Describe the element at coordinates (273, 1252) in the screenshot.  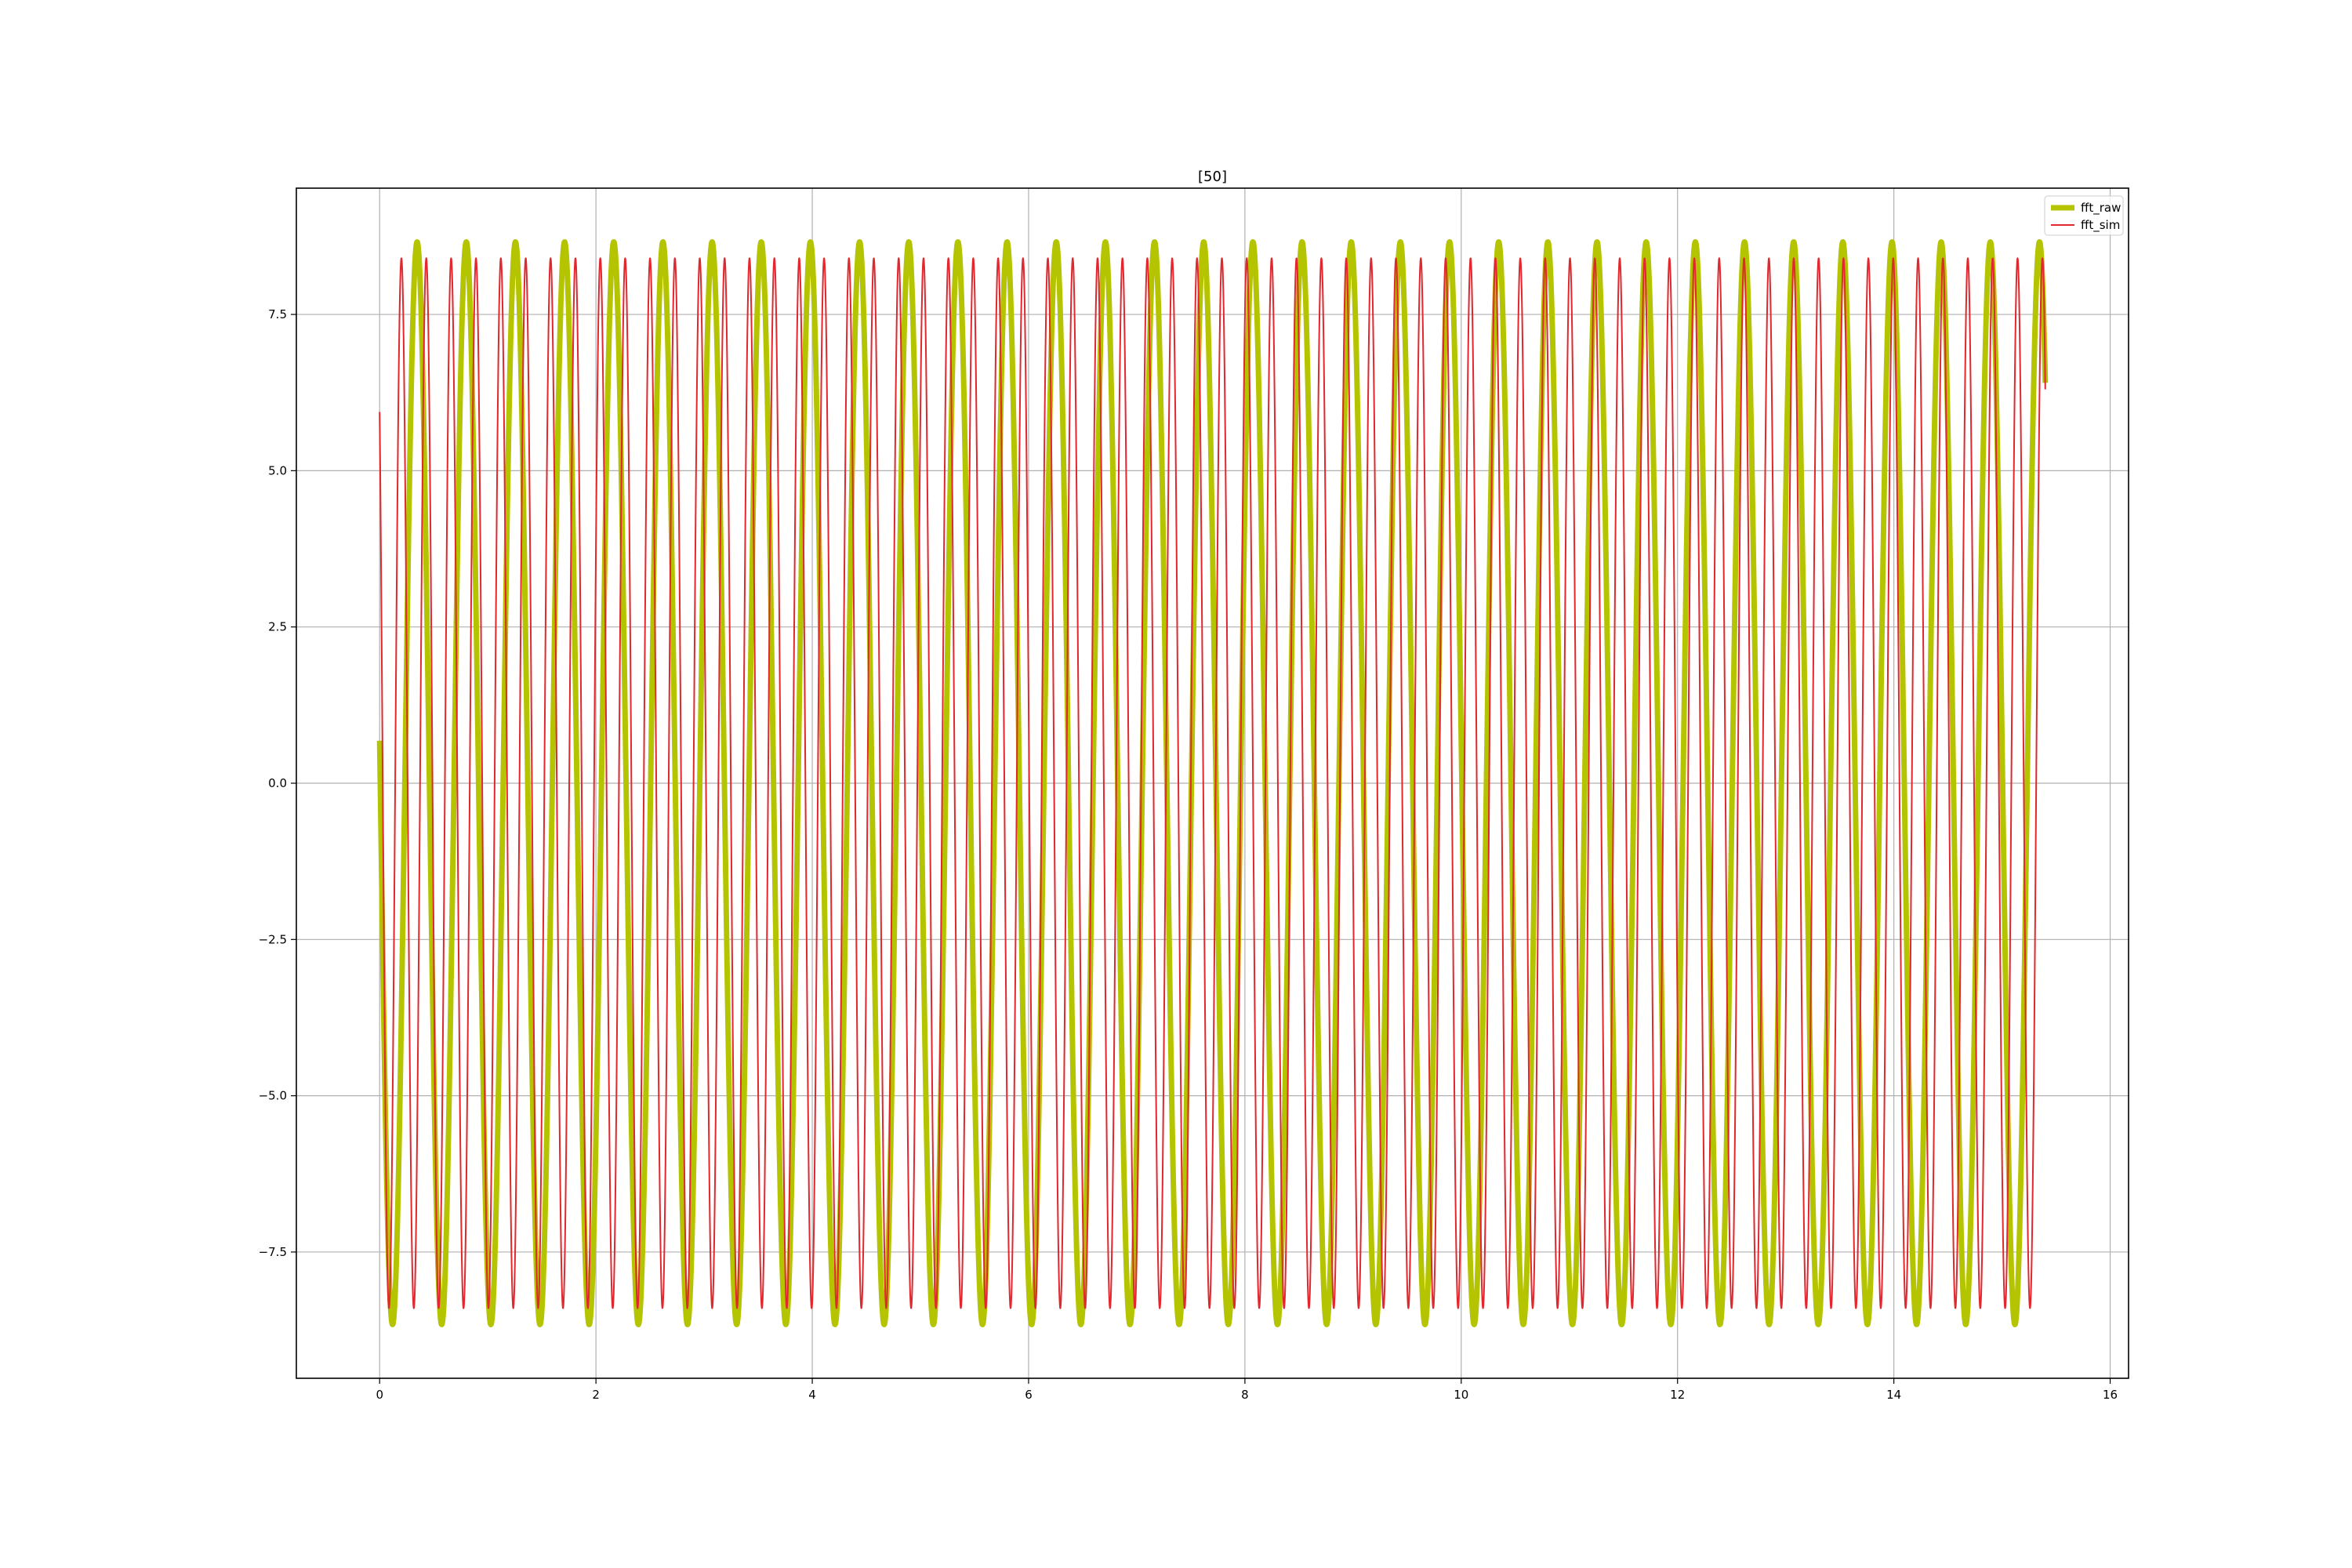
I see `y-tick-label: −7.5` at that location.